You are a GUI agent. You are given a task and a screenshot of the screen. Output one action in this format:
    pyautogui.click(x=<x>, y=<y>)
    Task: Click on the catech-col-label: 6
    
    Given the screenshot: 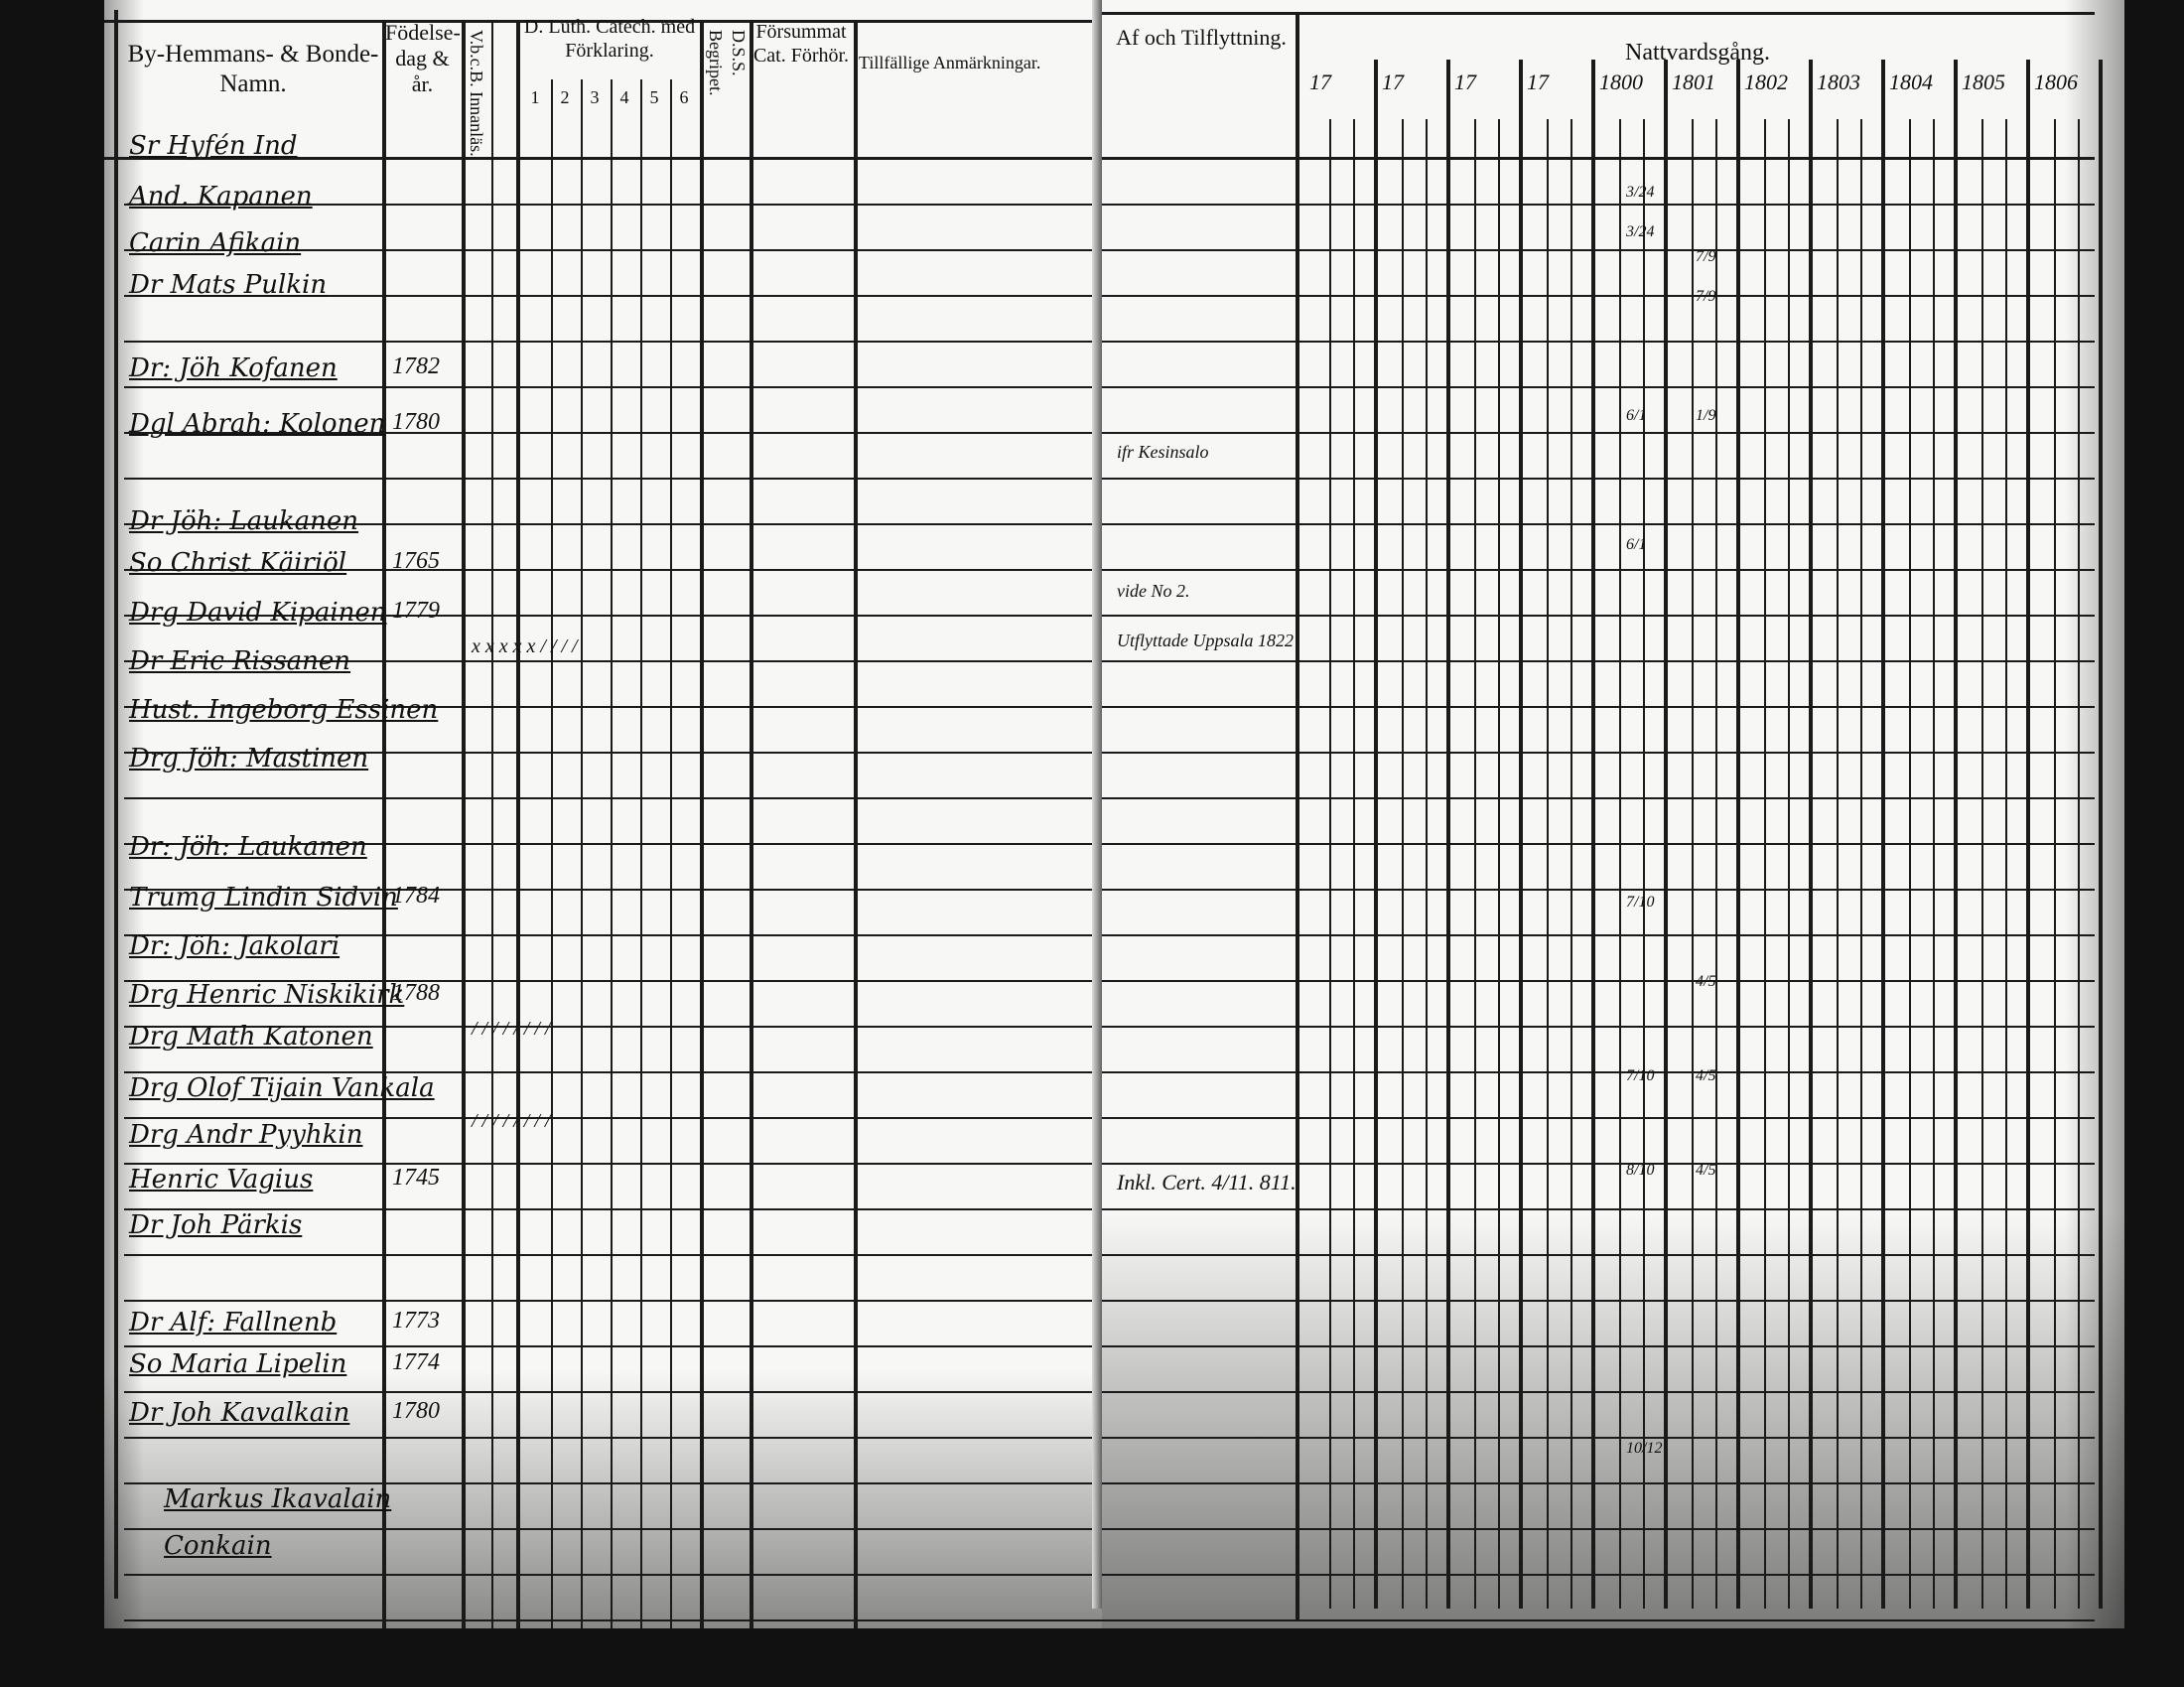 What is the action you would take?
    pyautogui.click(x=684, y=97)
    